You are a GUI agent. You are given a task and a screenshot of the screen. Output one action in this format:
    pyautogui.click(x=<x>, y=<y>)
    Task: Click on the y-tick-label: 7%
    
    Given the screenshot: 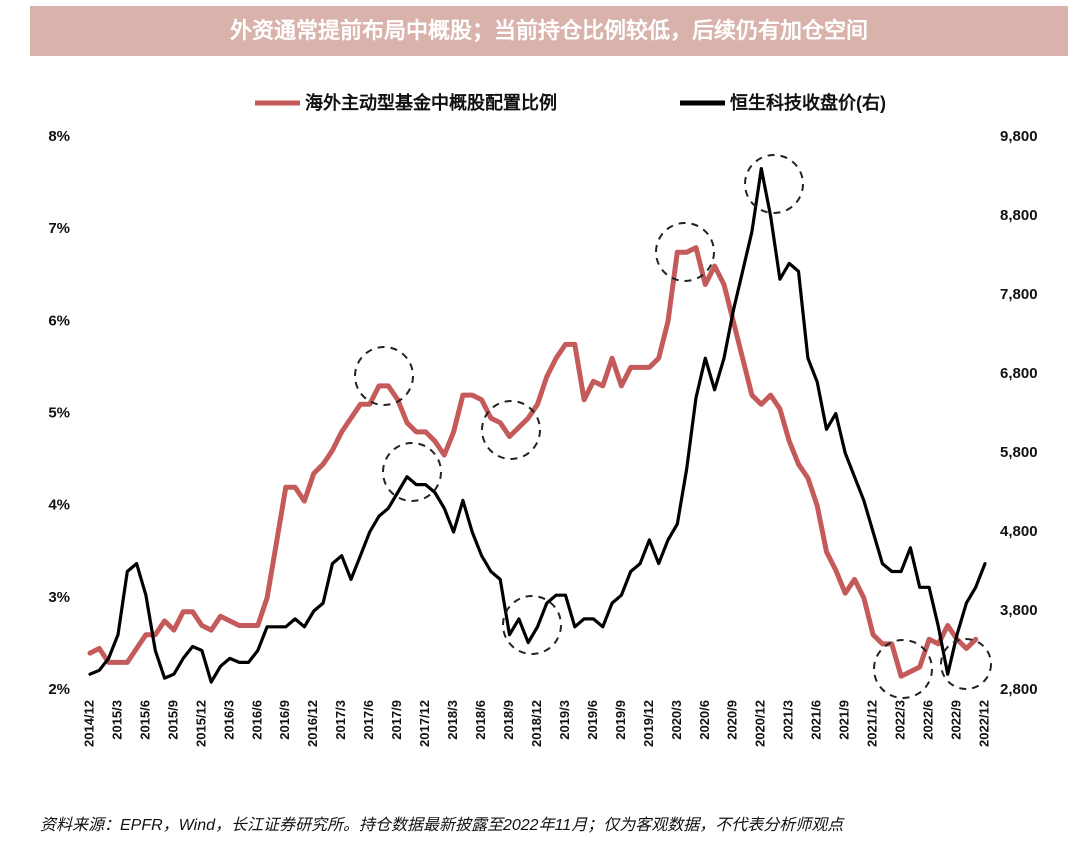 What is the action you would take?
    pyautogui.click(x=59, y=228)
    